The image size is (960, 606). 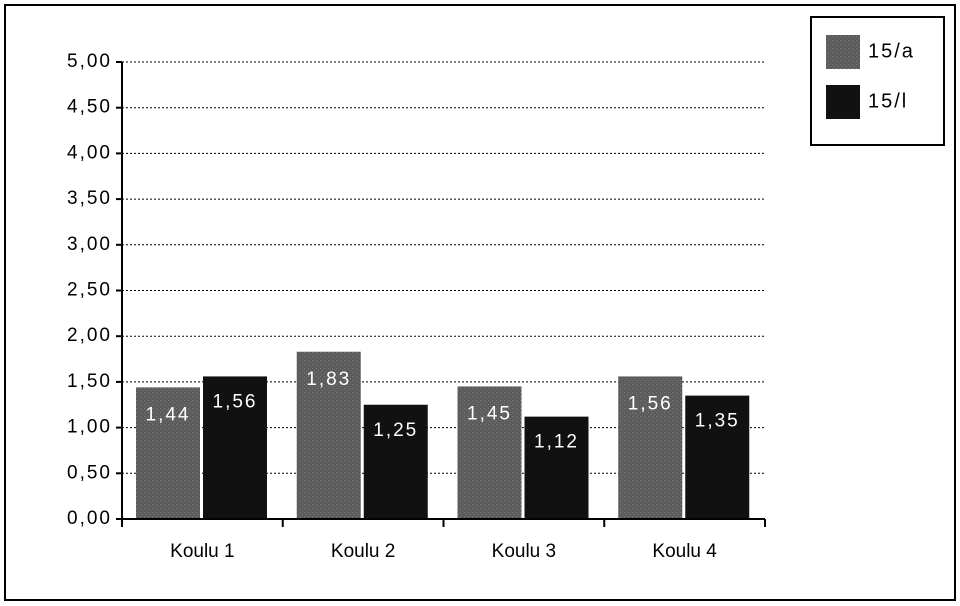 I want to click on value-label: 1,25, so click(x=395, y=430).